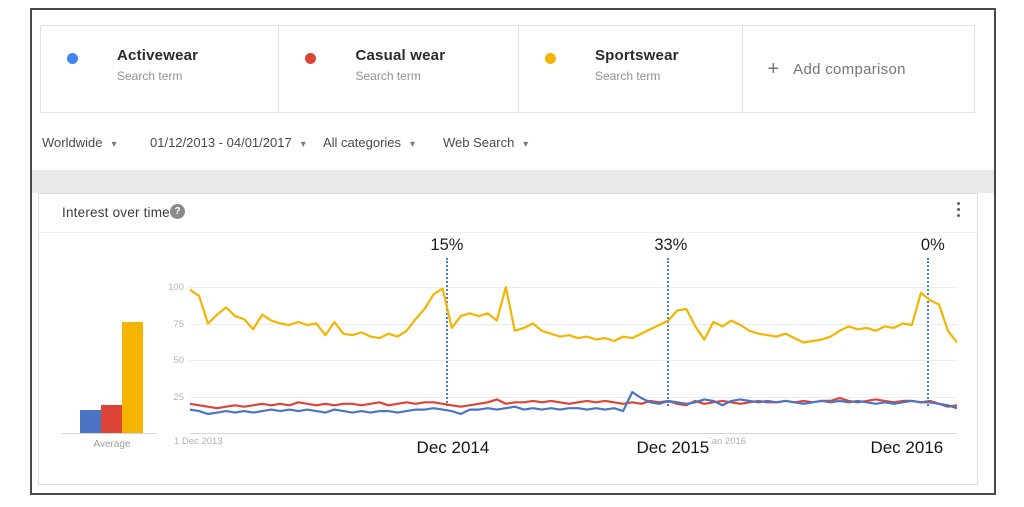  Describe the element at coordinates (72, 142) in the screenshot. I see `region-value: Worldwide` at that location.